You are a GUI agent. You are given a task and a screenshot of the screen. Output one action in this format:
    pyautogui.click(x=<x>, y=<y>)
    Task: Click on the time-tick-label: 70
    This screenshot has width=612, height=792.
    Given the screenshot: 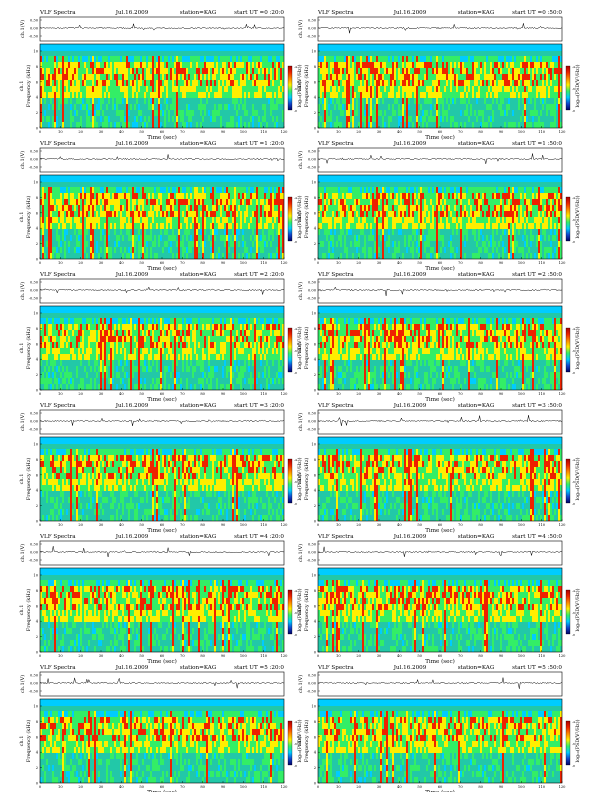 What is the action you would take?
    pyautogui.click(x=182, y=132)
    